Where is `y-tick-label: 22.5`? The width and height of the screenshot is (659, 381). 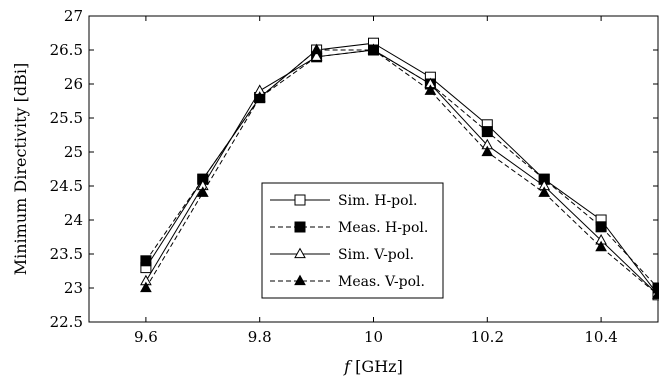 y-tick-label: 22.5 is located at coordinates (66, 322).